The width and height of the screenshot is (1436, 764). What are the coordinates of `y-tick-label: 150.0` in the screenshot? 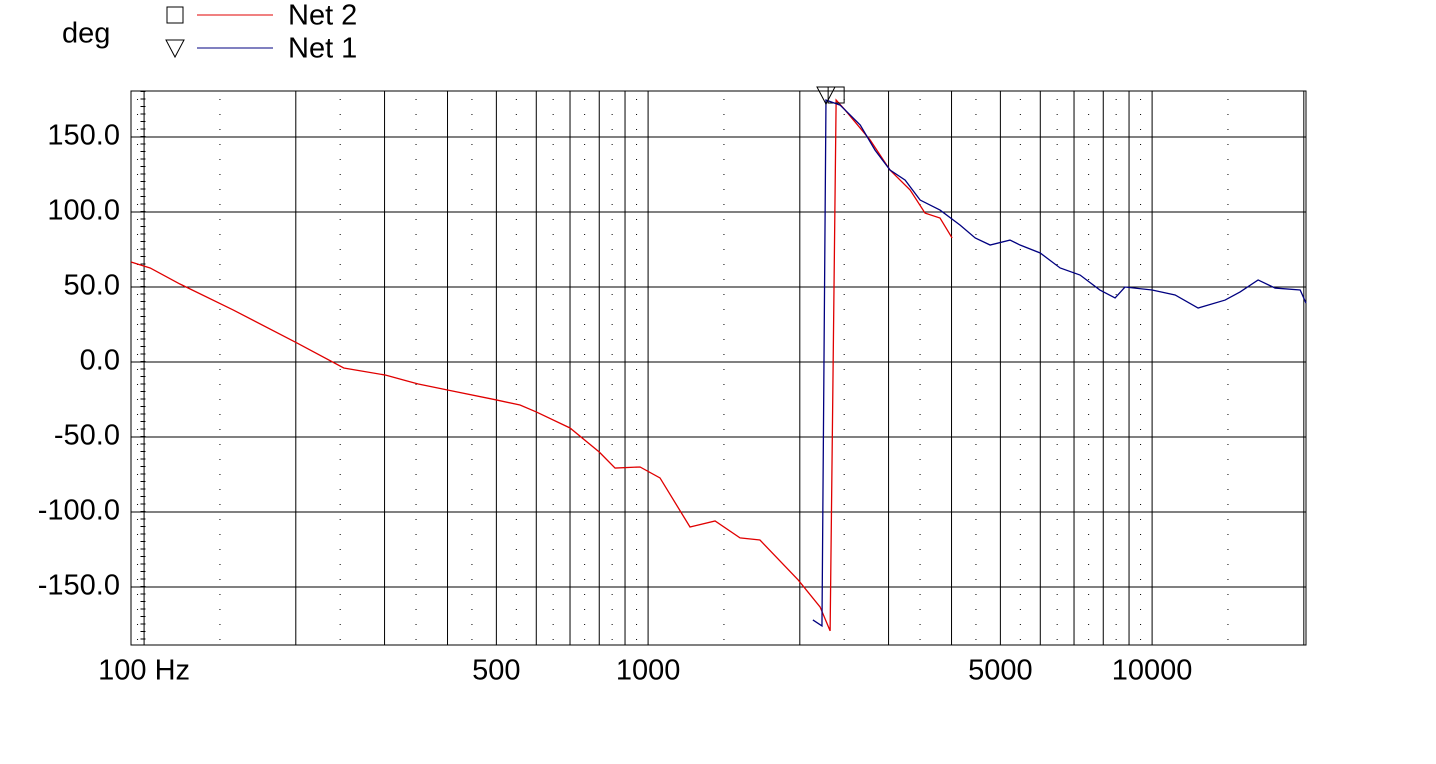 It's located at (83, 136).